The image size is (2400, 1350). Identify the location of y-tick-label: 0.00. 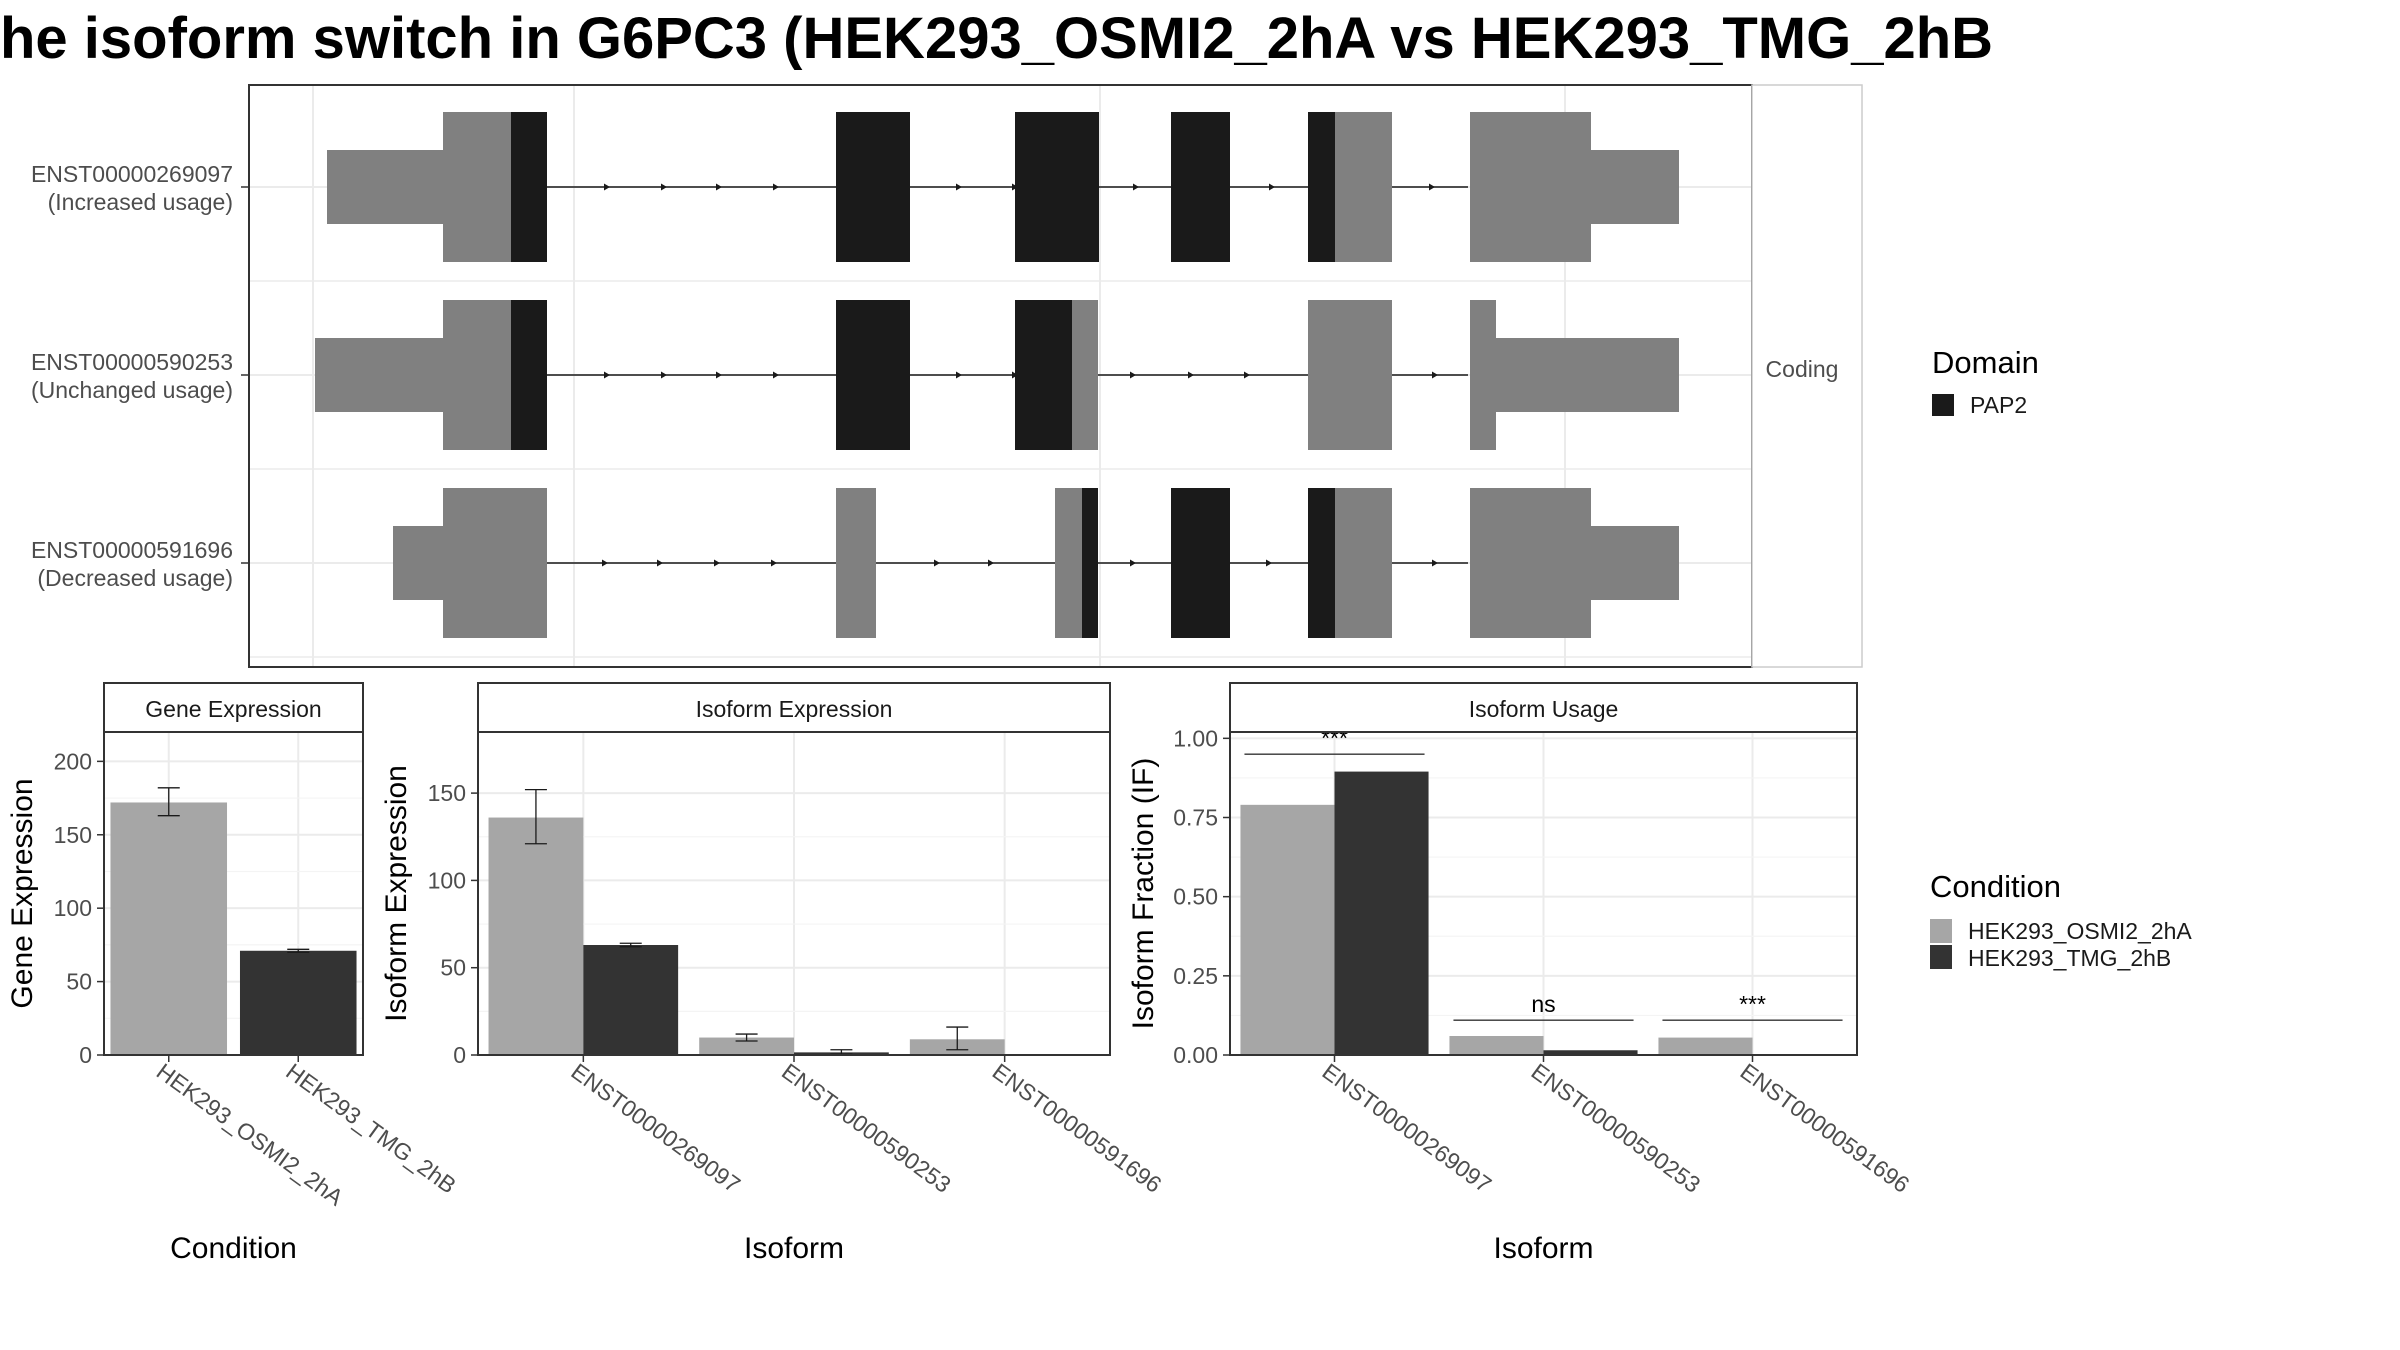
(1195, 1055).